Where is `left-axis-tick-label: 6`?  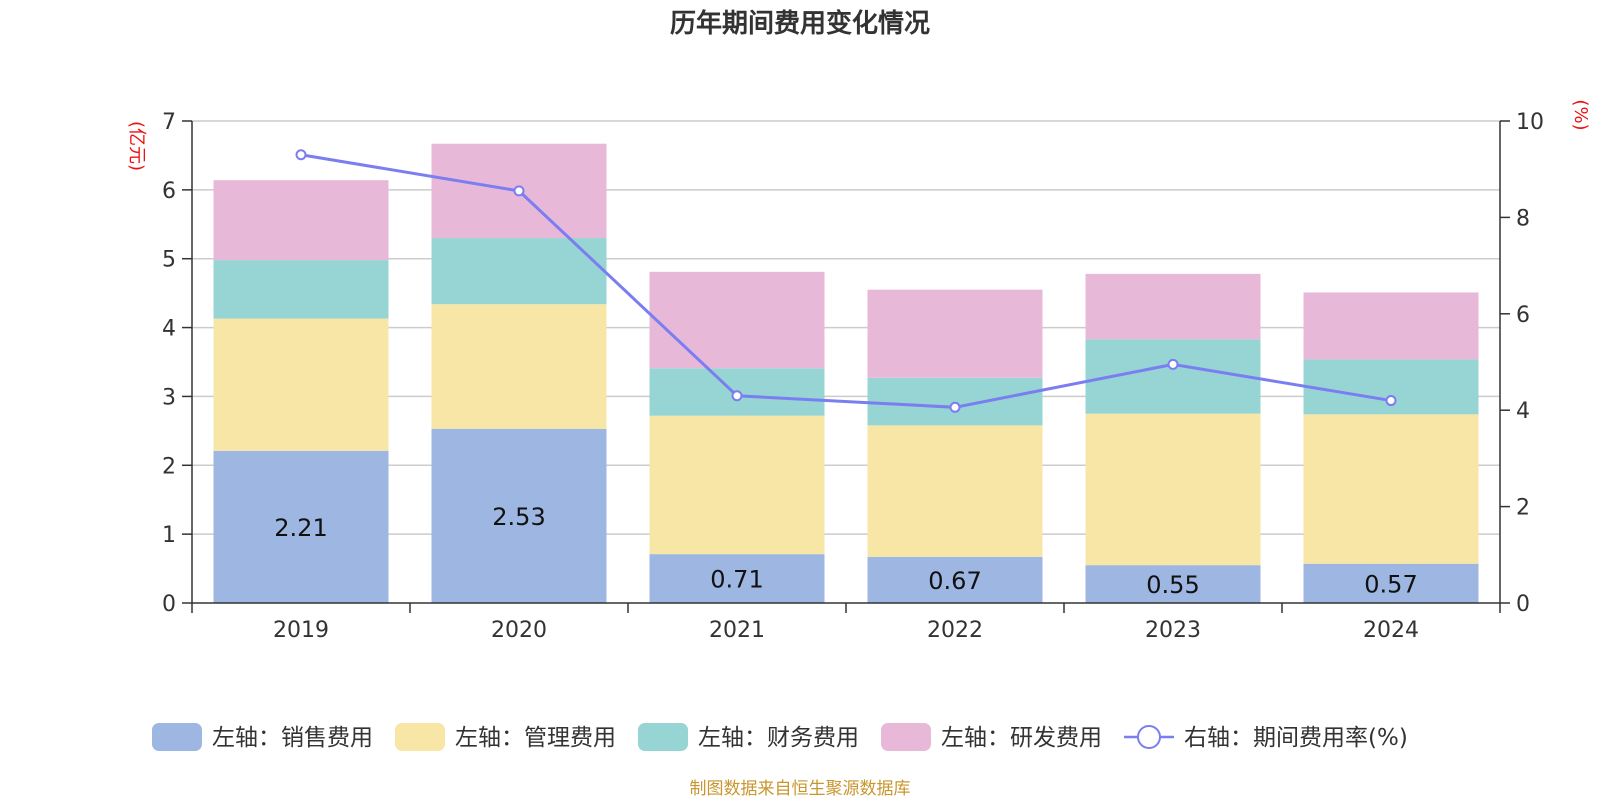
left-axis-tick-label: 6 is located at coordinates (169, 191).